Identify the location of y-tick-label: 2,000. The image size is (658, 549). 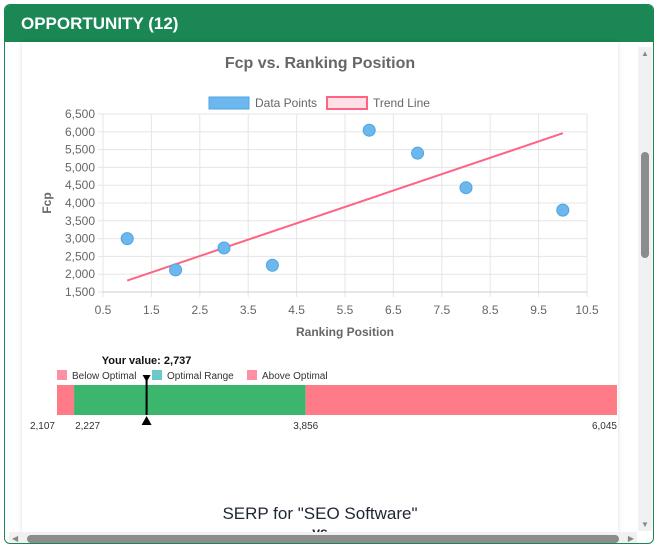
(80, 274).